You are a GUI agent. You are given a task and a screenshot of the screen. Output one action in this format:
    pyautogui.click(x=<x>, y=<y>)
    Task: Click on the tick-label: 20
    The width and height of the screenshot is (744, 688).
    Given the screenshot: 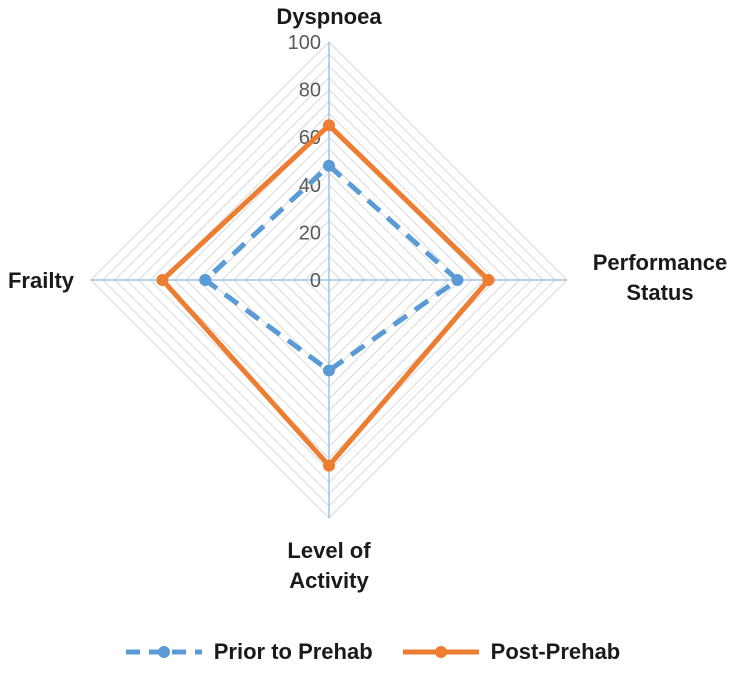 What is the action you would take?
    pyautogui.click(x=310, y=233)
    